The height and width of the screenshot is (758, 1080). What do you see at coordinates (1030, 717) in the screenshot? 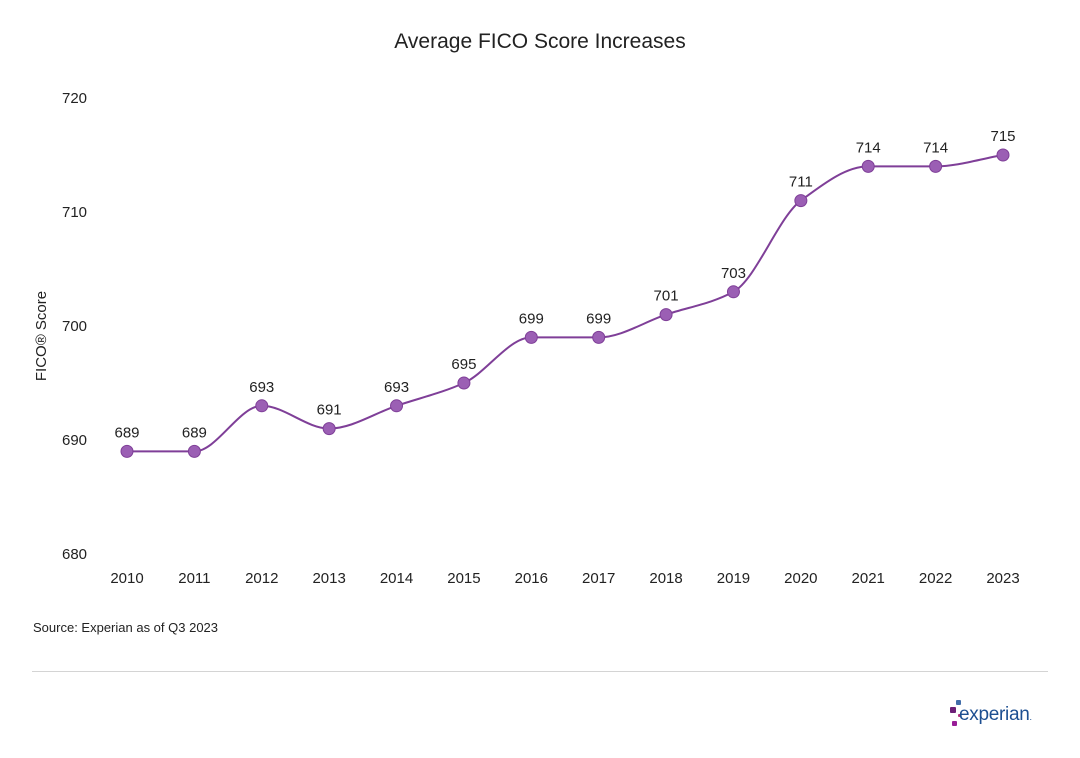
I see `logo-trademark: .` at bounding box center [1030, 717].